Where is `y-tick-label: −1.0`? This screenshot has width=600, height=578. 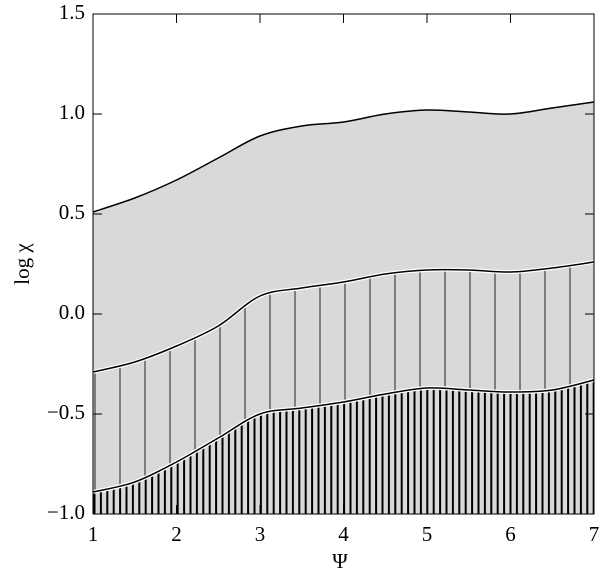
y-tick-label: −1.0 is located at coordinates (66, 512).